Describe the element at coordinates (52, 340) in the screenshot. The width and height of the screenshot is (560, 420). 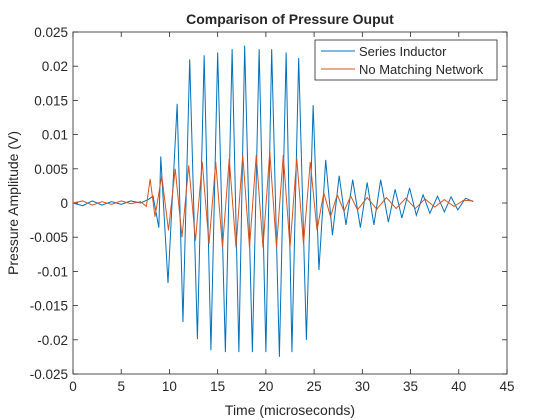
I see `y-tick-label: -0.02` at that location.